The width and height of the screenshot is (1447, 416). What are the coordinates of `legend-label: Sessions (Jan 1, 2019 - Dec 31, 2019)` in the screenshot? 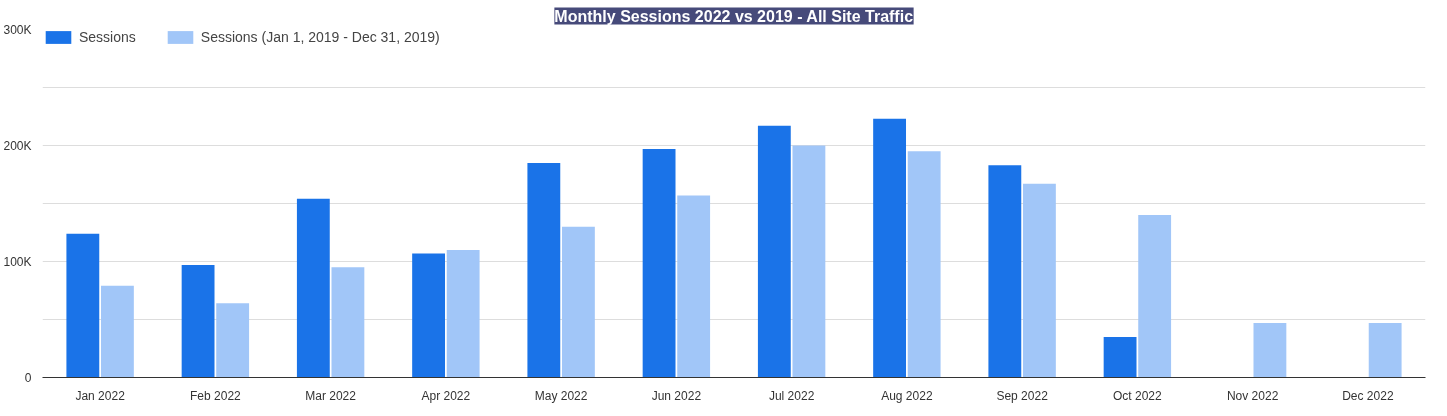 It's located at (320, 37).